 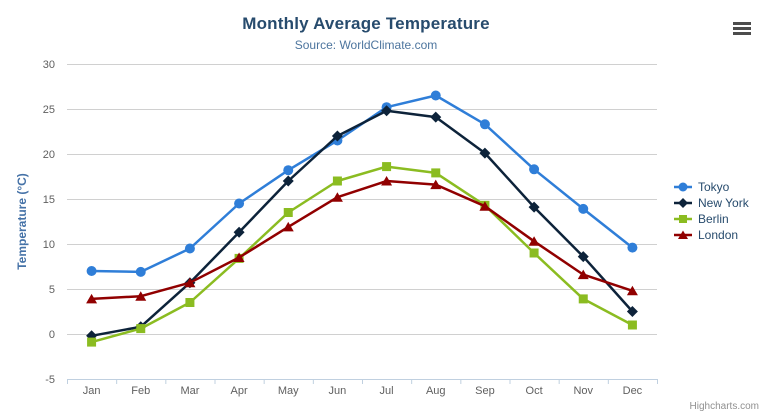 I want to click on data-point-berlin-may, so click(x=288, y=212).